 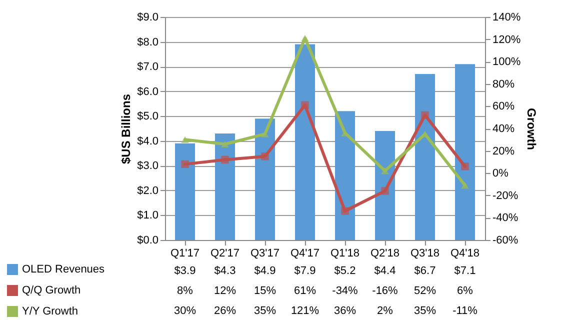 I want to click on x-tick-label: Q4'17, so click(x=305, y=254).